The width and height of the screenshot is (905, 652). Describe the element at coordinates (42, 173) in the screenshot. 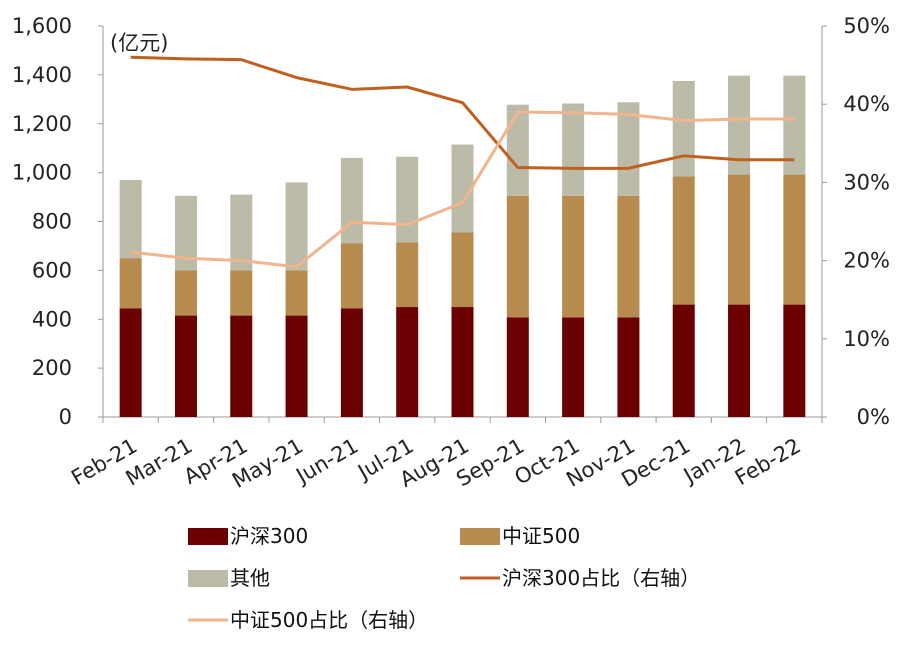

I see `left-tick-label: 1,000` at that location.